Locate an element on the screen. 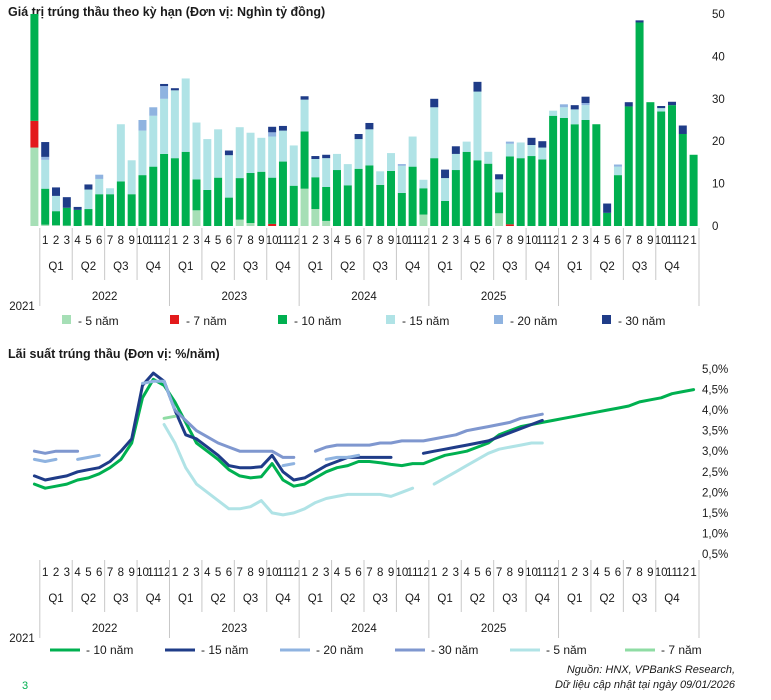 The height and width of the screenshot is (700, 771). line-y-tick-label: 2,0% is located at coordinates (715, 493).